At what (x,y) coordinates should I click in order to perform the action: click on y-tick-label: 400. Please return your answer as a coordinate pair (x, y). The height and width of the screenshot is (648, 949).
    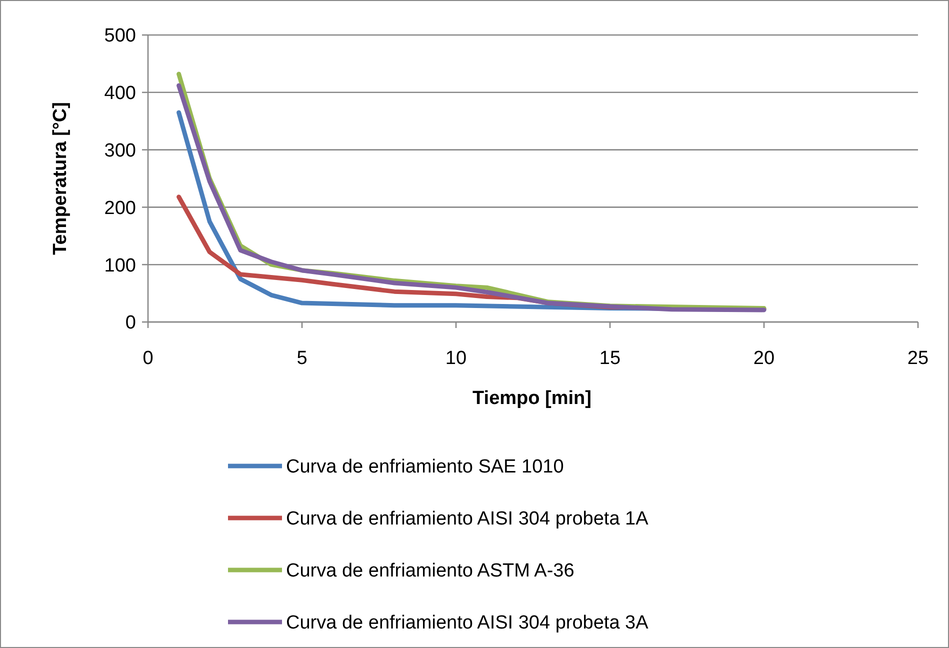
    Looking at the image, I should click on (120, 93).